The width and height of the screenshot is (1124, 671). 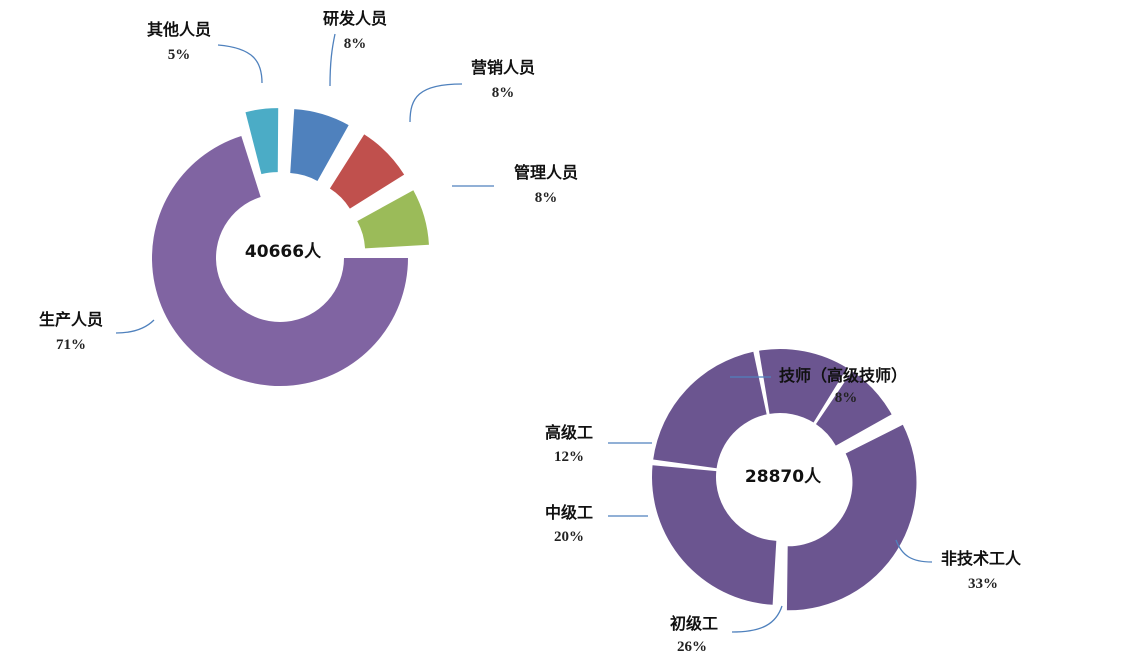 I want to click on staff-slice-label-4: 生产人员, so click(x=71, y=319).